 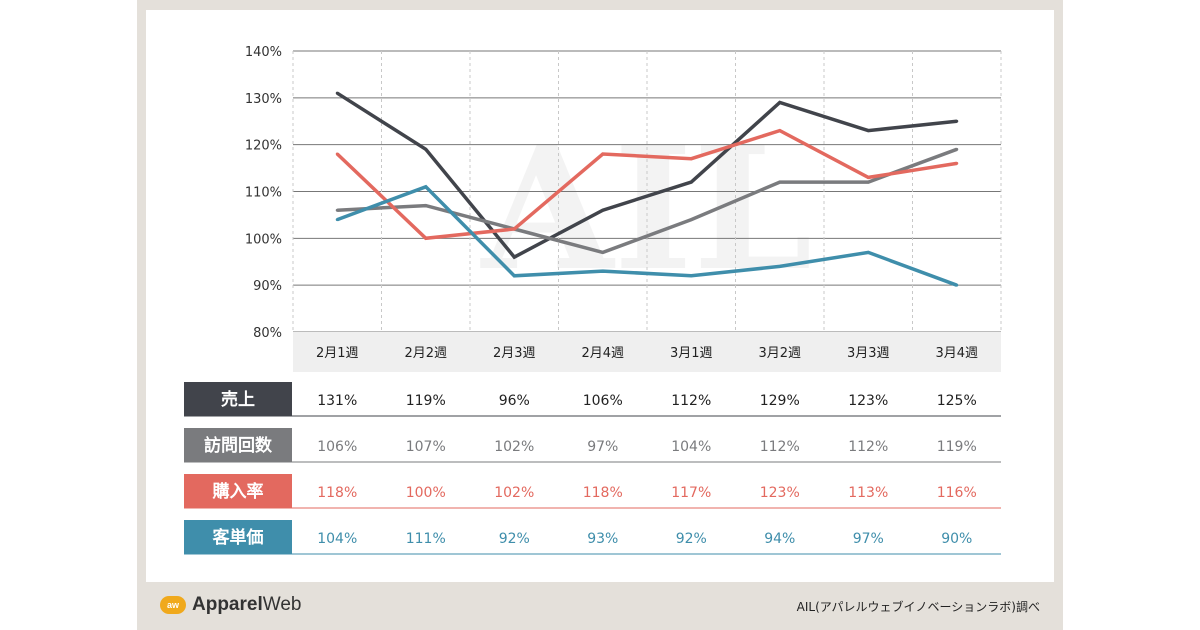 What do you see at coordinates (602, 353) in the screenshot?
I see `category-label: 2月4週` at bounding box center [602, 353].